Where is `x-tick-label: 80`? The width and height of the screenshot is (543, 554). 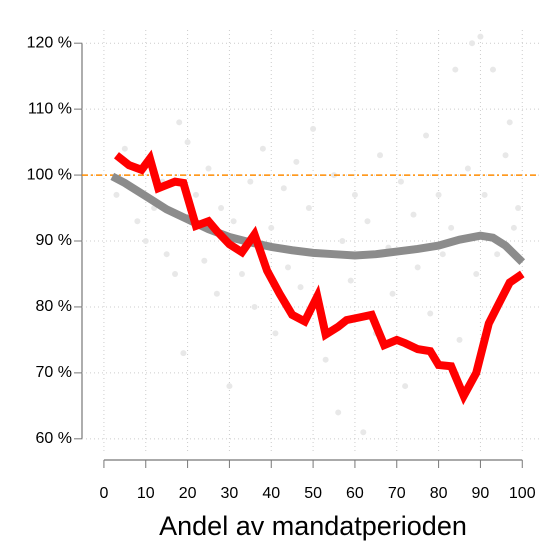
x-tick-label: 80 is located at coordinates (439, 493).